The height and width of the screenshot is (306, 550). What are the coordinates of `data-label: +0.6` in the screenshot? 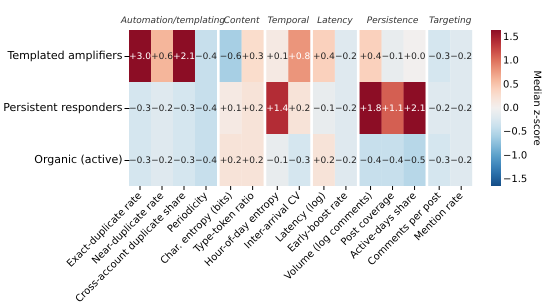 It's located at (162, 57).